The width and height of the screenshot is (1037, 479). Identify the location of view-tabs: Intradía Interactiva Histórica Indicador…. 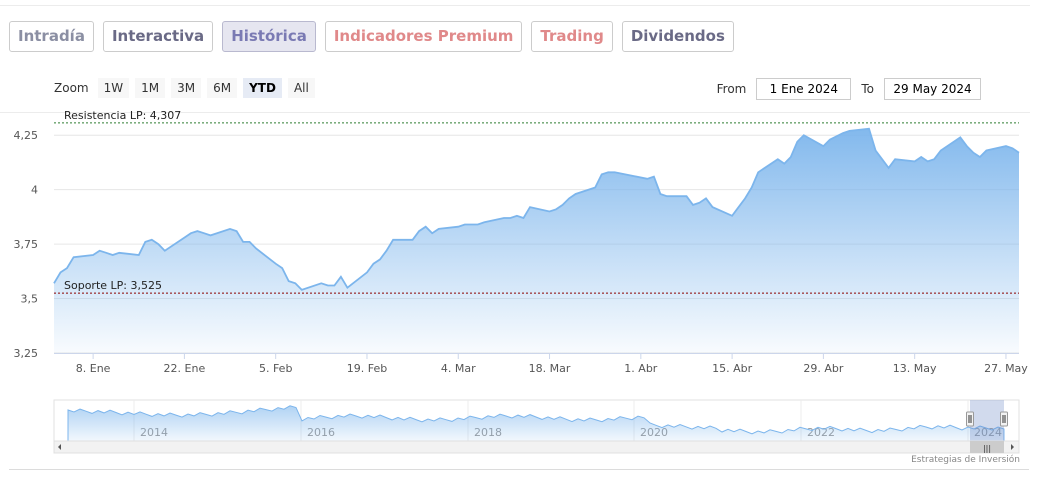
(371, 36).